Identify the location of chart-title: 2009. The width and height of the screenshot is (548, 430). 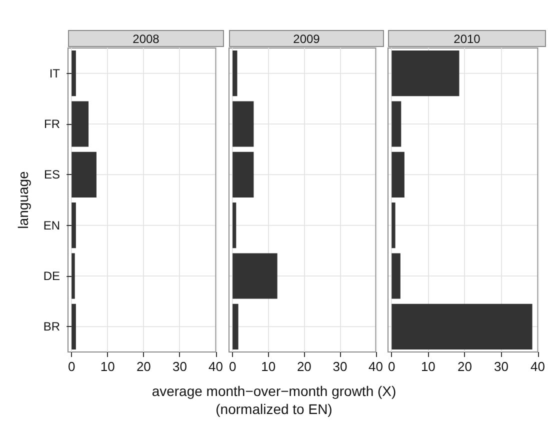
(306, 38).